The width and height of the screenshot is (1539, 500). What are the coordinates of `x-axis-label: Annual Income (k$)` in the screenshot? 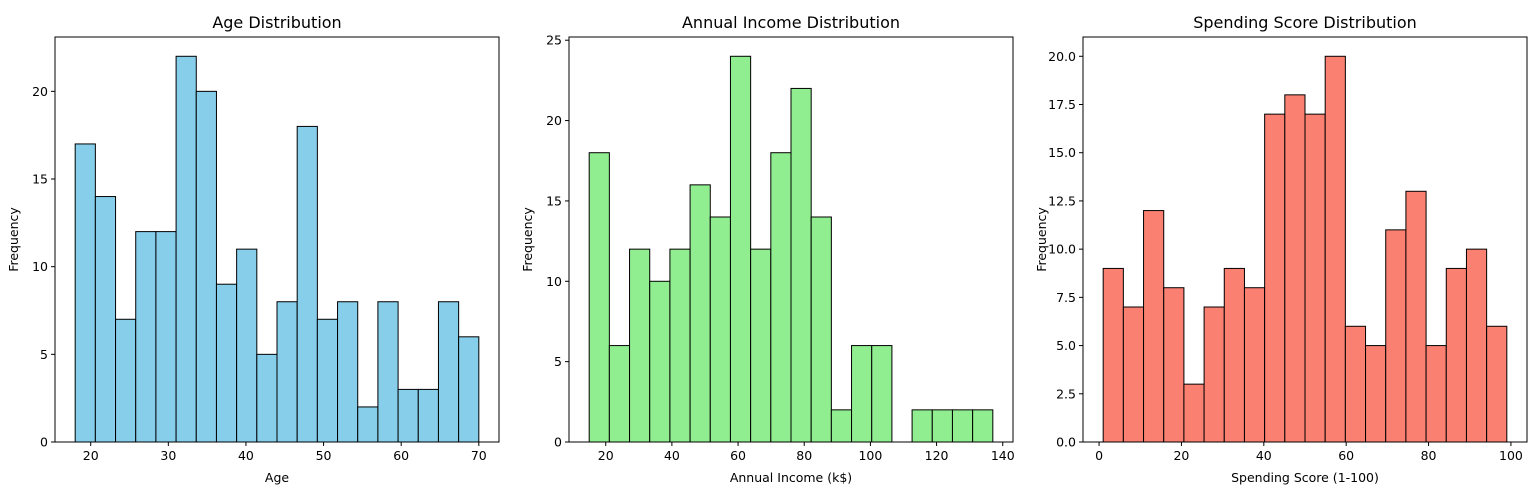 It's located at (791, 477).